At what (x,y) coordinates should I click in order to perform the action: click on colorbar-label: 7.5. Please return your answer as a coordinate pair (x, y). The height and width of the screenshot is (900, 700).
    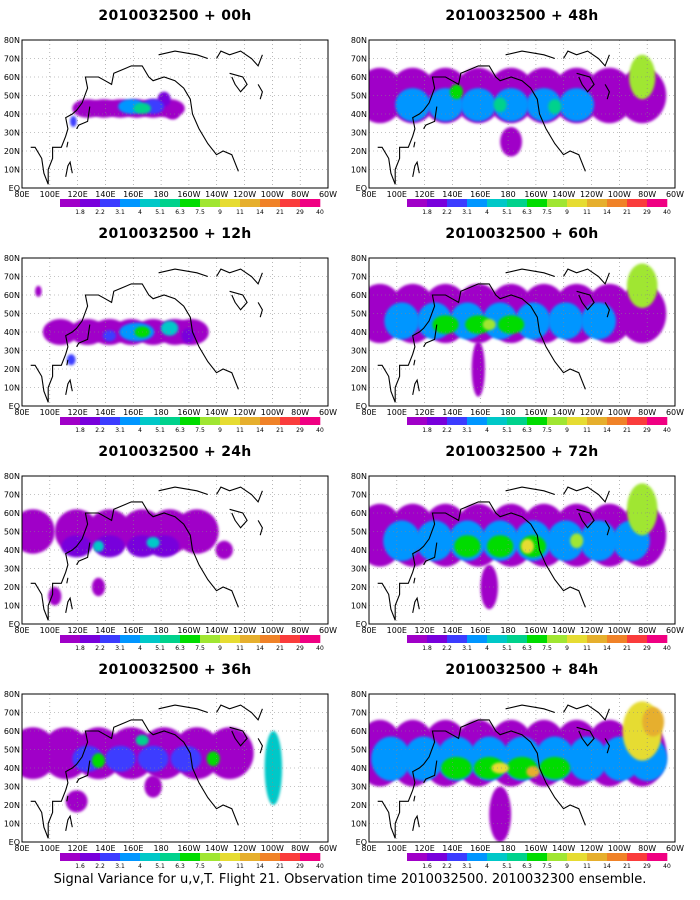
    Looking at the image, I should click on (547, 430).